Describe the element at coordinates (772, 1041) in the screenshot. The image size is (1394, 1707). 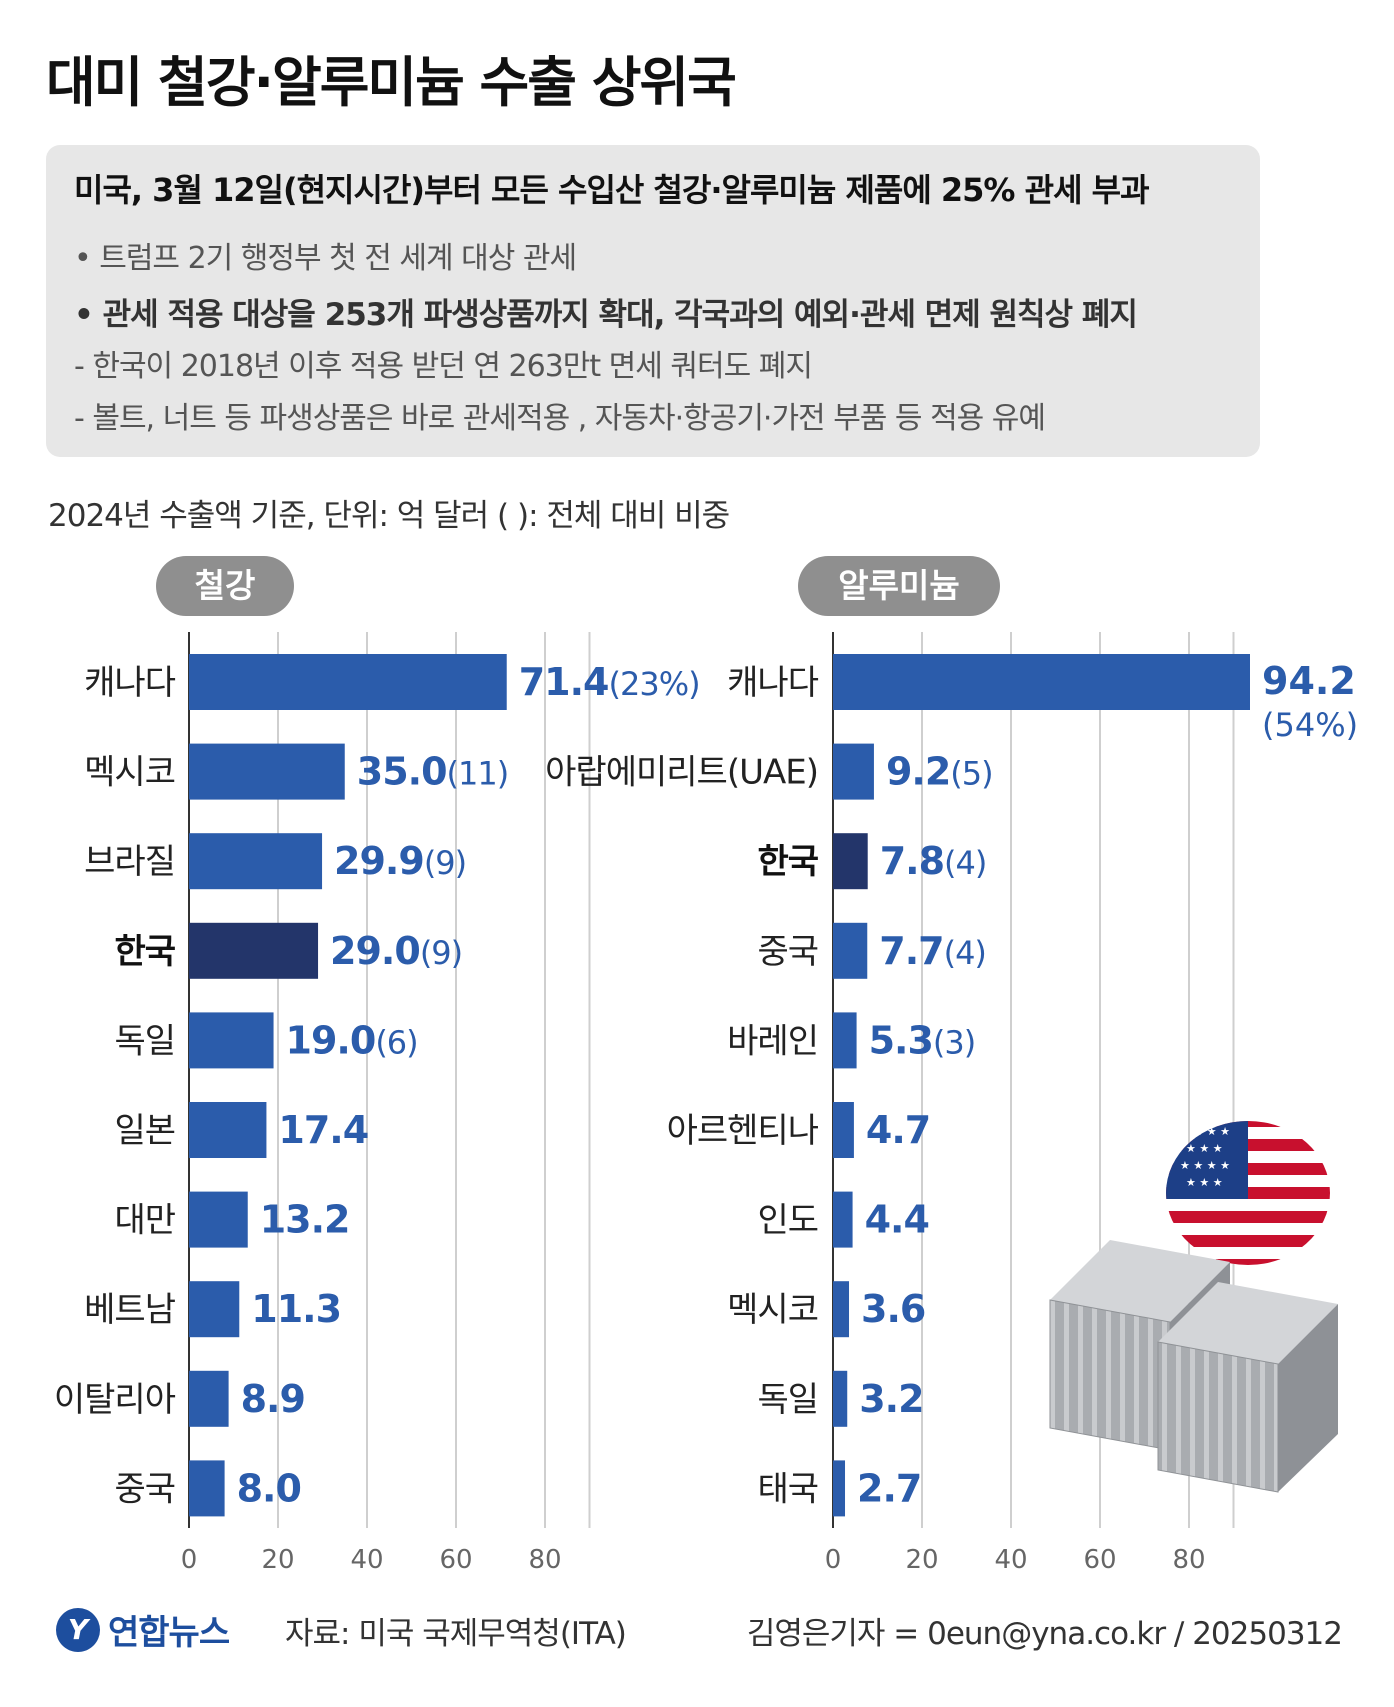
I see `category-label: 바레인` at that location.